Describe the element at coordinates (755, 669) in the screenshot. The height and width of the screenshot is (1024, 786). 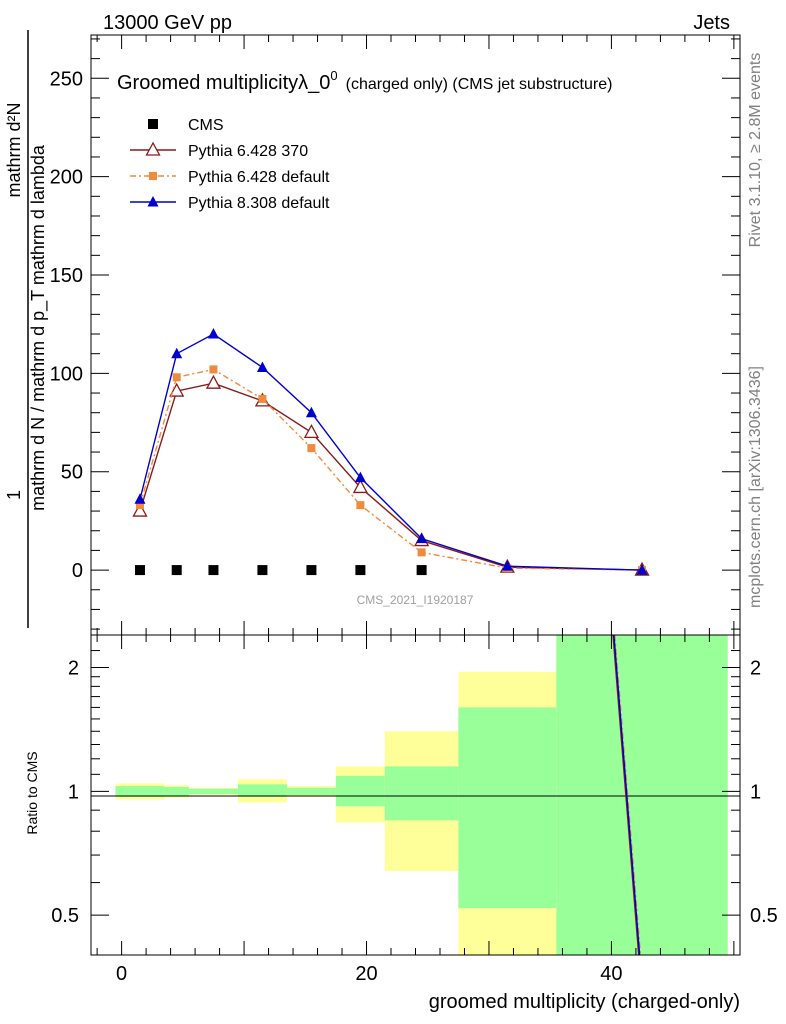
I see `ratio-y-tick-label-right: 2` at that location.